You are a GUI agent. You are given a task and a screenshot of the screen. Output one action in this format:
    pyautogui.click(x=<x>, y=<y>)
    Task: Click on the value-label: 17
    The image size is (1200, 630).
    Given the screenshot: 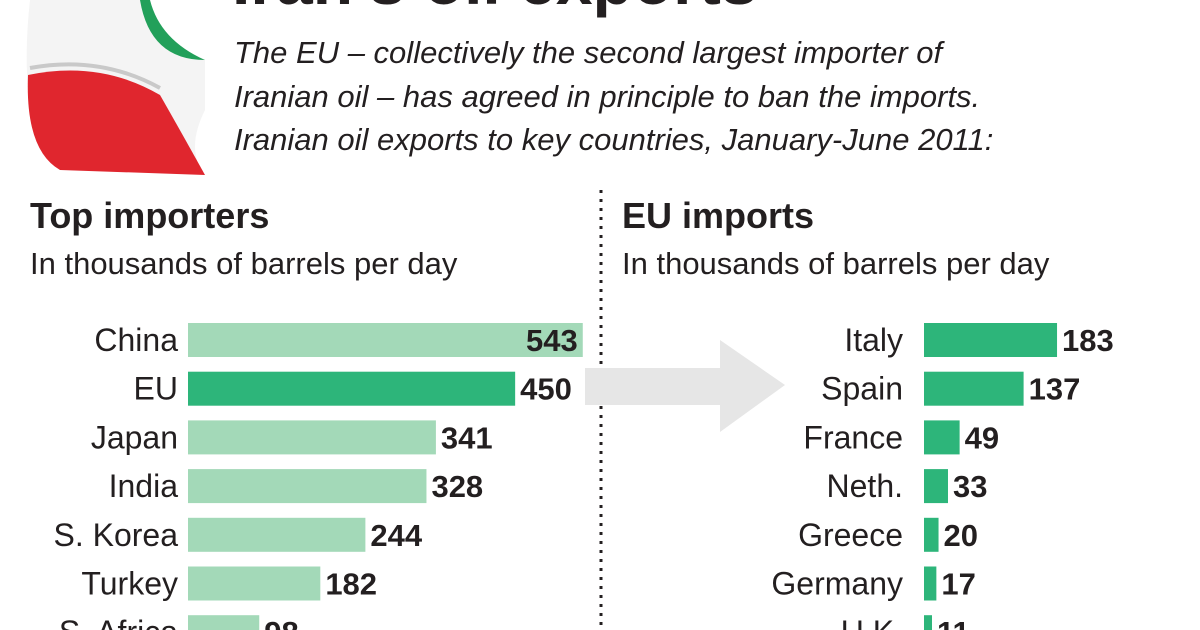 What is the action you would take?
    pyautogui.click(x=958, y=584)
    